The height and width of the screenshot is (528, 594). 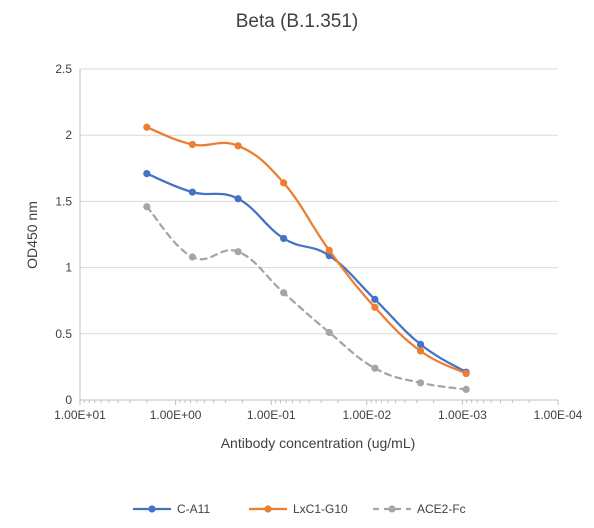 What do you see at coordinates (63, 201) in the screenshot?
I see `y-tick-label: 1.5` at bounding box center [63, 201].